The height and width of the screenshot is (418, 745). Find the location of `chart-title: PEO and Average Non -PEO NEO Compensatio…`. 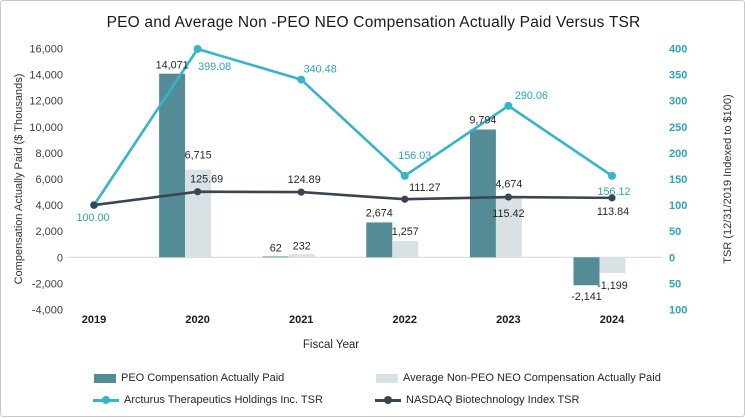

chart-title: PEO and Average Non -PEO NEO Compensatio… is located at coordinates (373, 22).